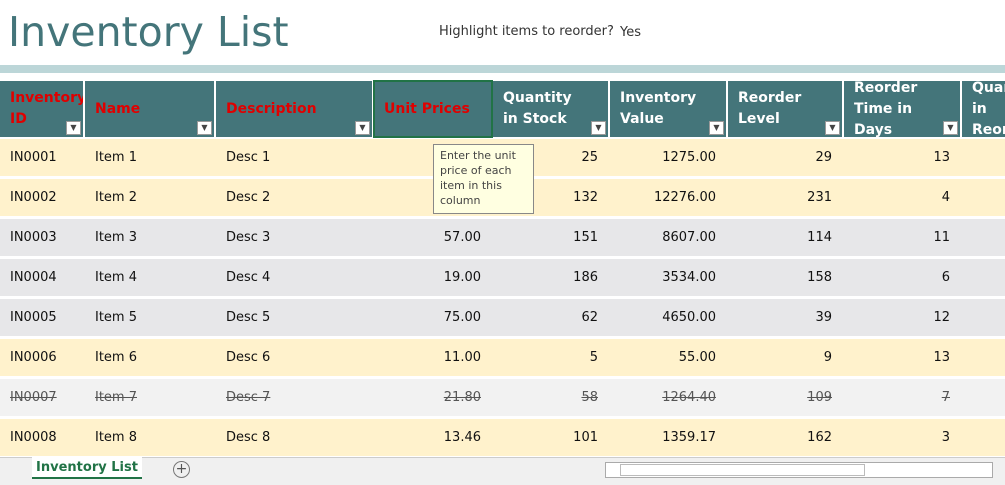  I want to click on cell: IN0007, so click(33, 397).